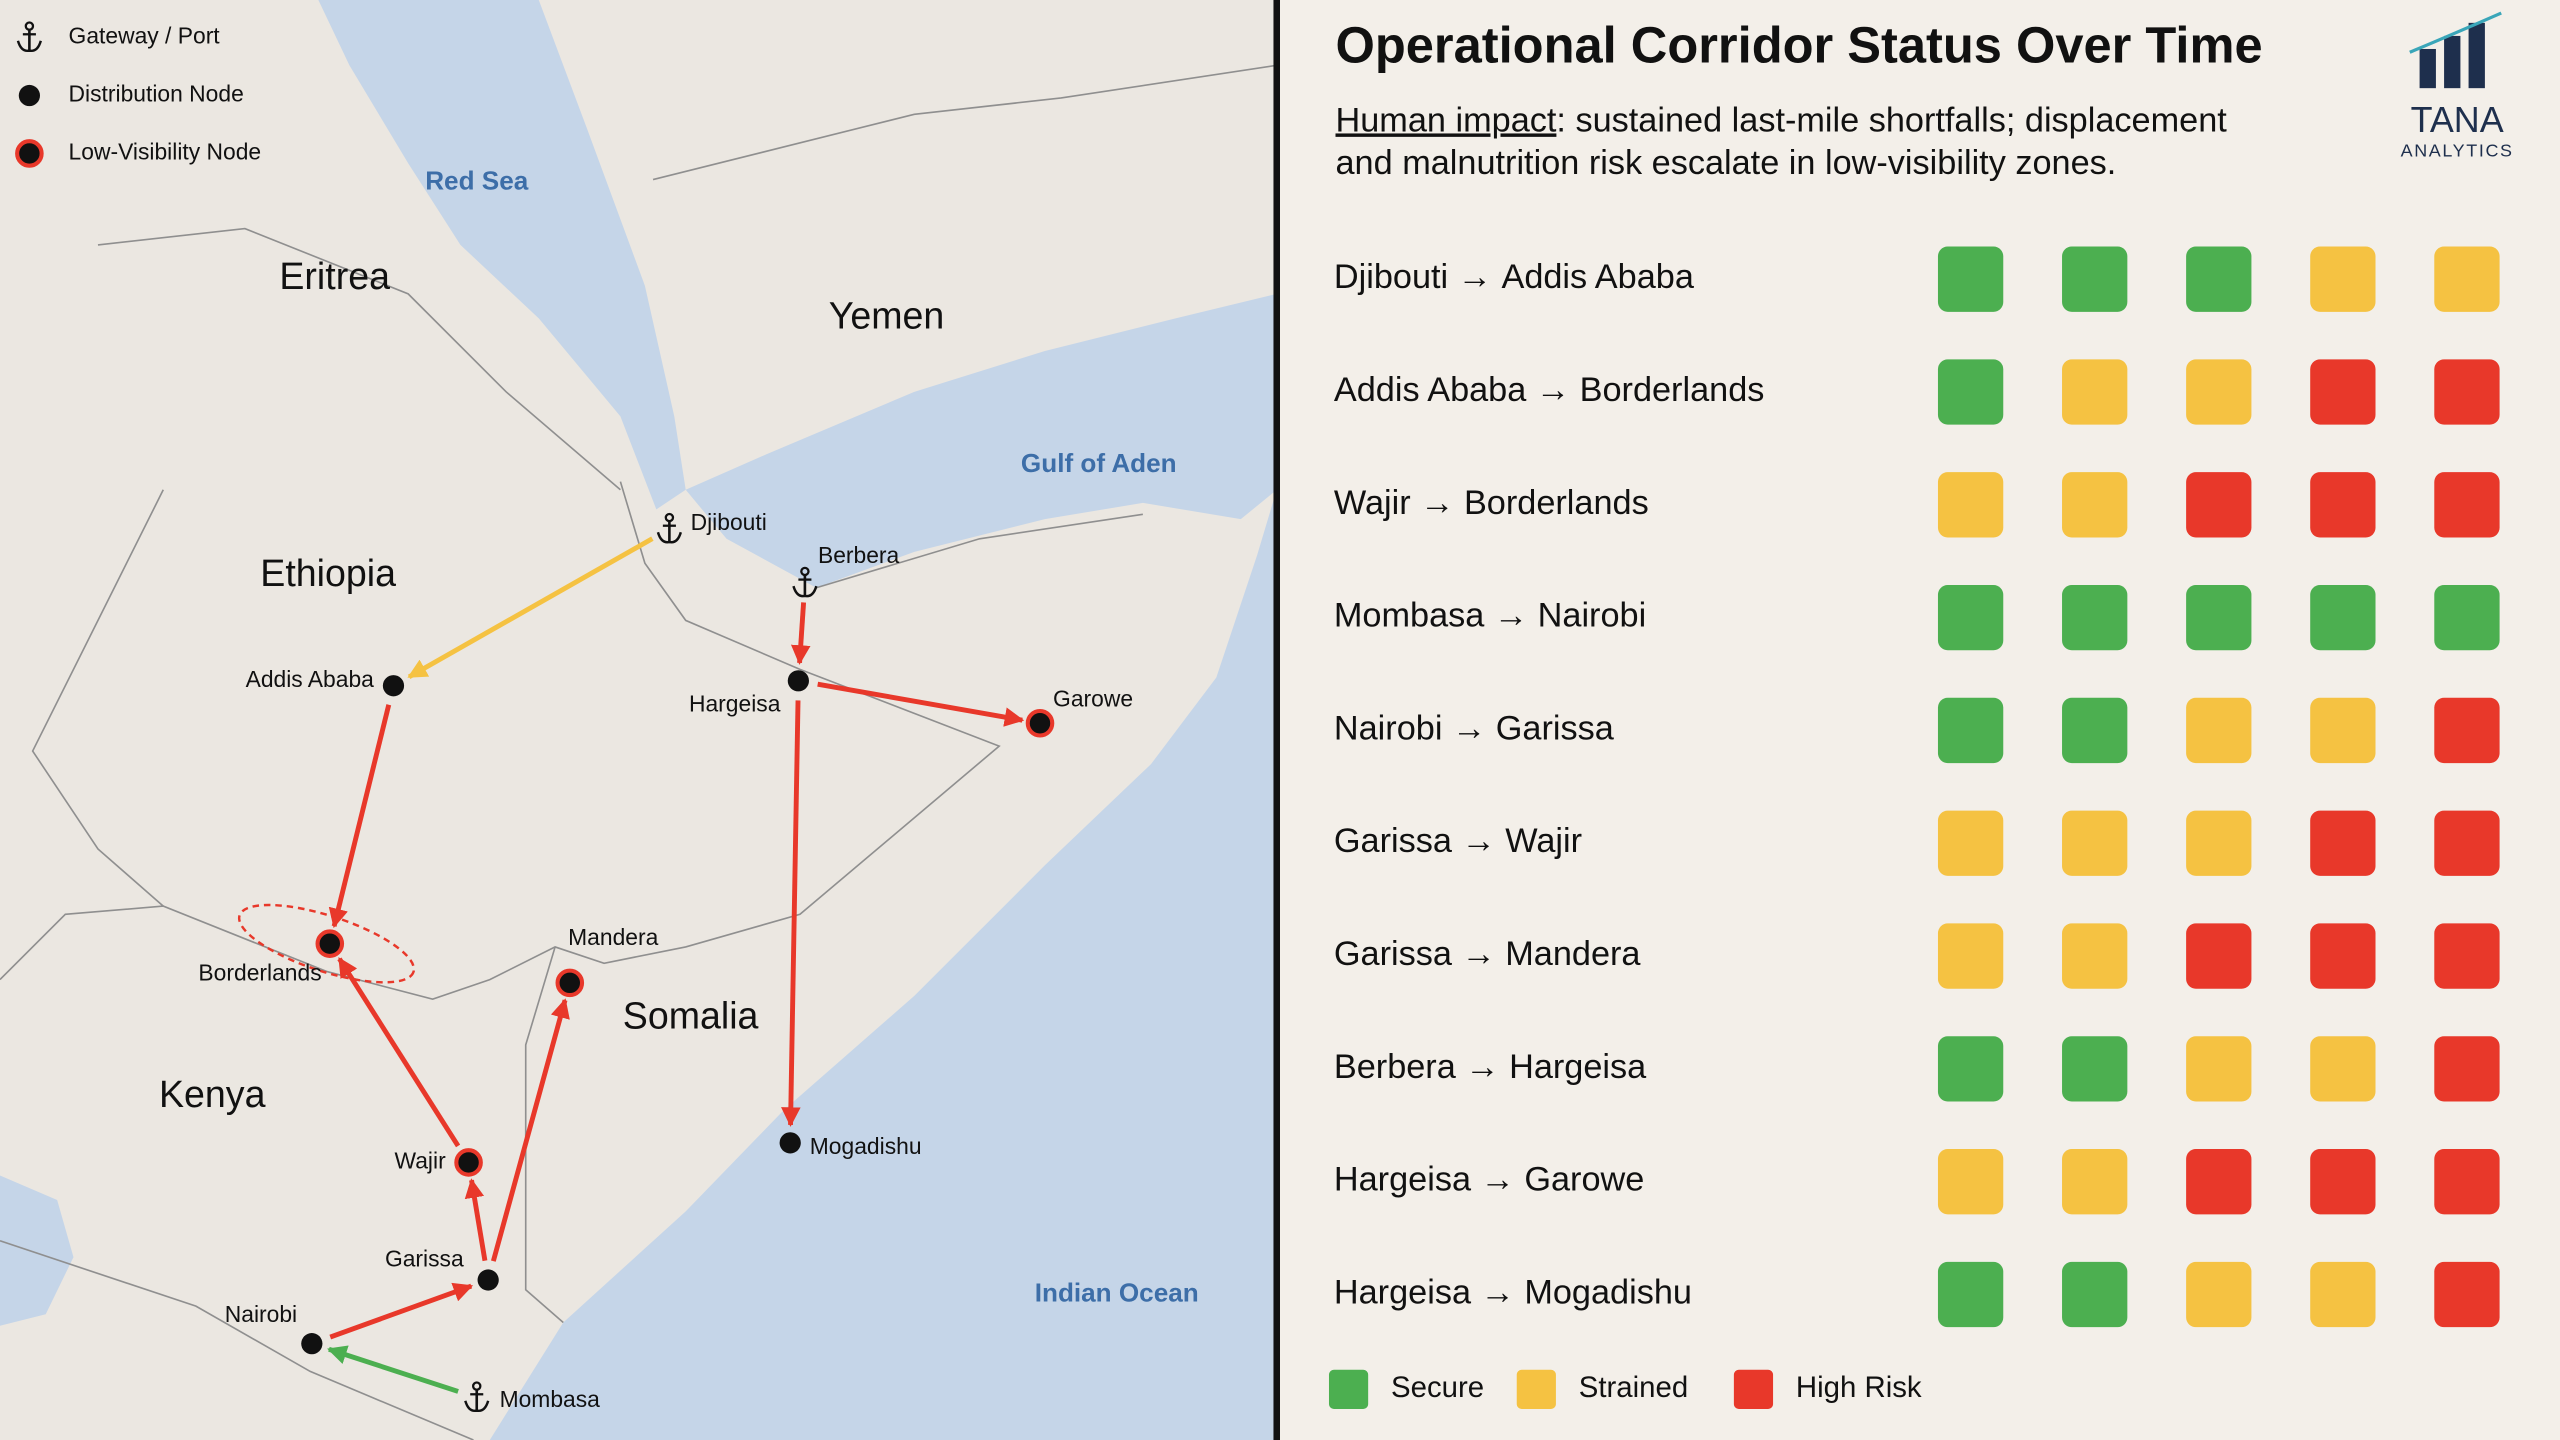 The image size is (2560, 1440). Describe the element at coordinates (334, 276) in the screenshot. I see `country-label: Eritrea` at that location.